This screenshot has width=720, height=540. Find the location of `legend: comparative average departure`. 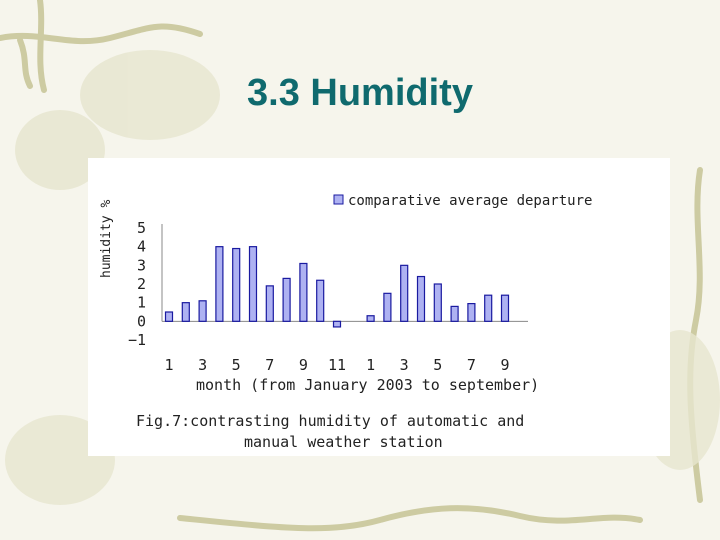

legend: comparative average departure is located at coordinates (462, 201).